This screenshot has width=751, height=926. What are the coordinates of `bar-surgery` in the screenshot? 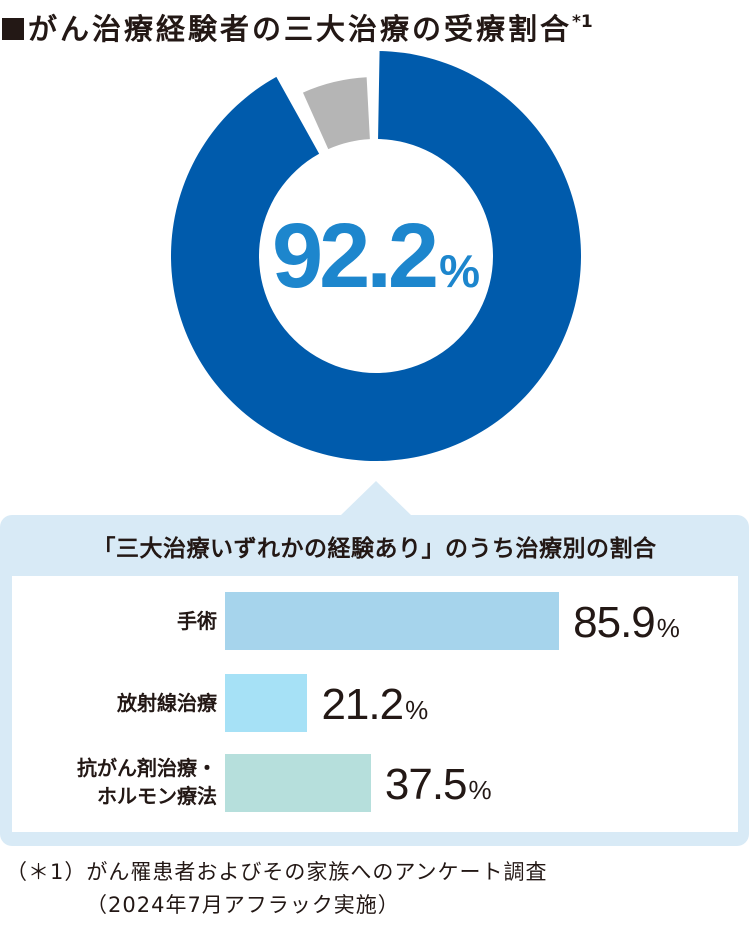 It's located at (392, 621).